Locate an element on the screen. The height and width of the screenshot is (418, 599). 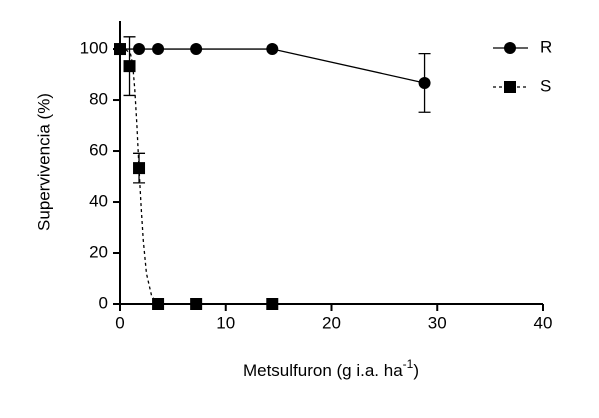
x-tick-label: 10 is located at coordinates (225, 322).